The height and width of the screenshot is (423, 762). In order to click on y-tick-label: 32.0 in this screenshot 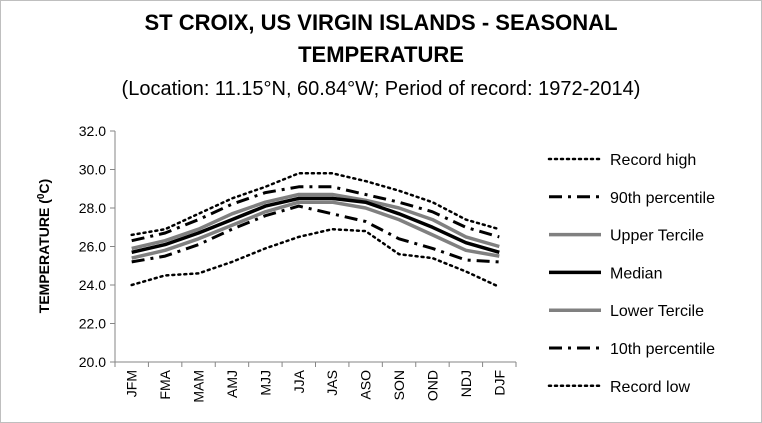, I will do `click(92, 131)`.